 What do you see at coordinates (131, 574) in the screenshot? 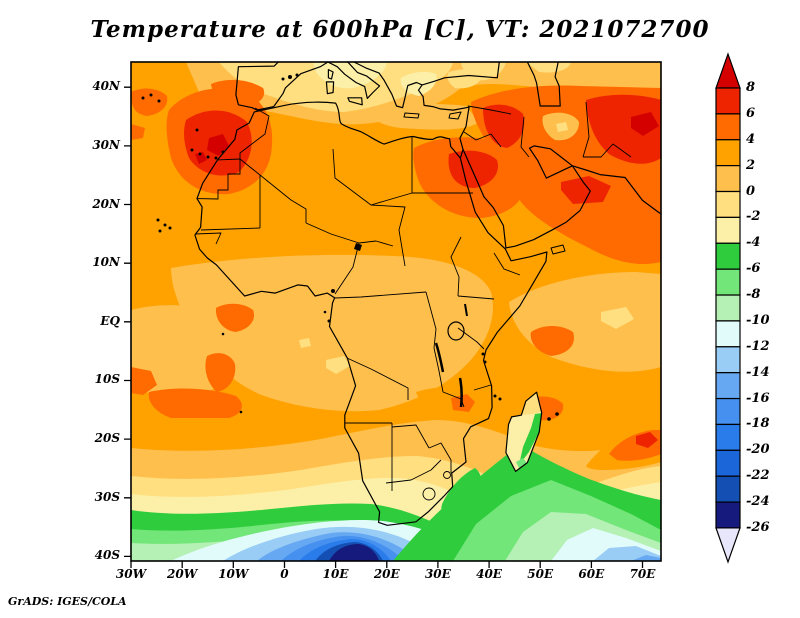
I see `x-tick-label: 30W` at bounding box center [131, 574].